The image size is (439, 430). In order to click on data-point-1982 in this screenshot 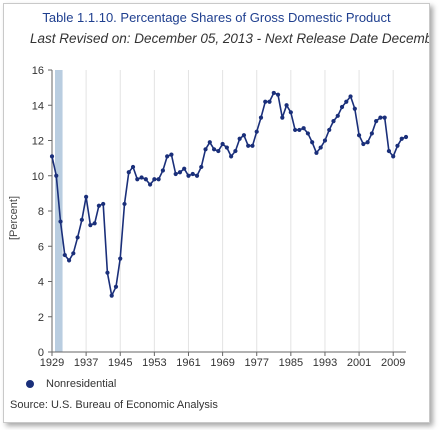, I will do `click(278, 94)`.